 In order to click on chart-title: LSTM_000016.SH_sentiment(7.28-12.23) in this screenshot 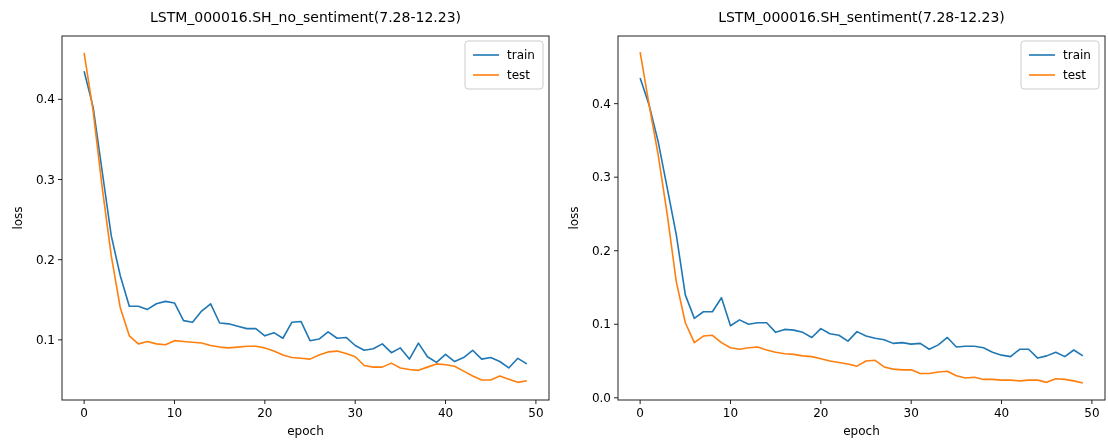, I will do `click(861, 17)`.